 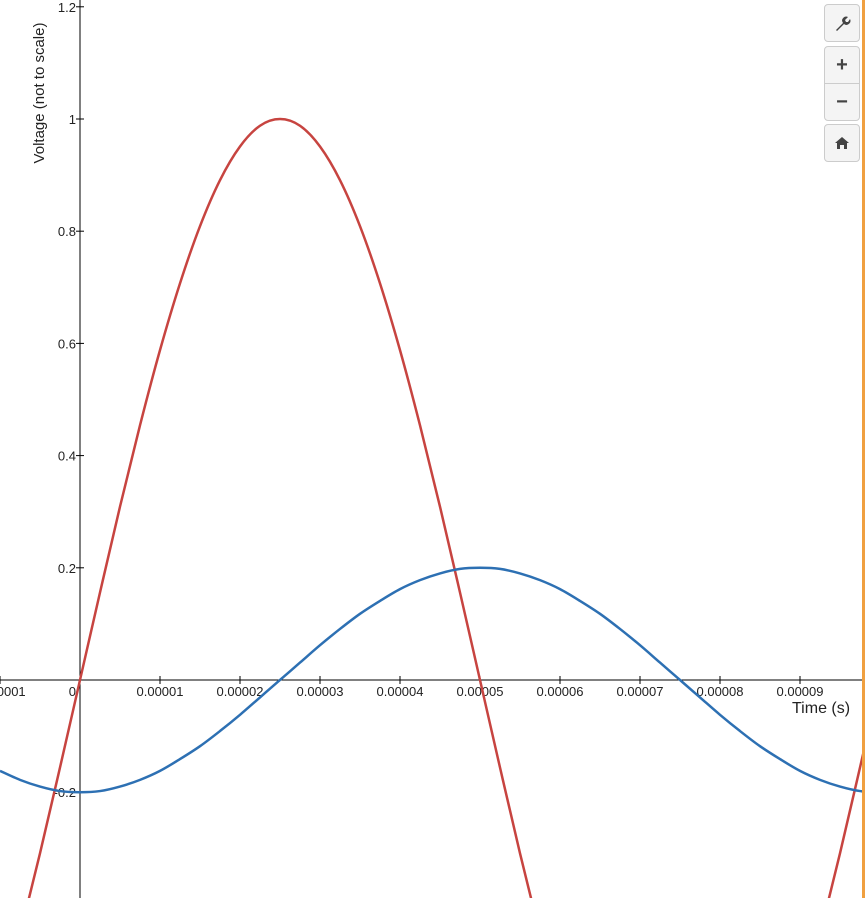 What do you see at coordinates (39, 93) in the screenshot?
I see `y-axis-label: Voltage (not to scale)` at bounding box center [39, 93].